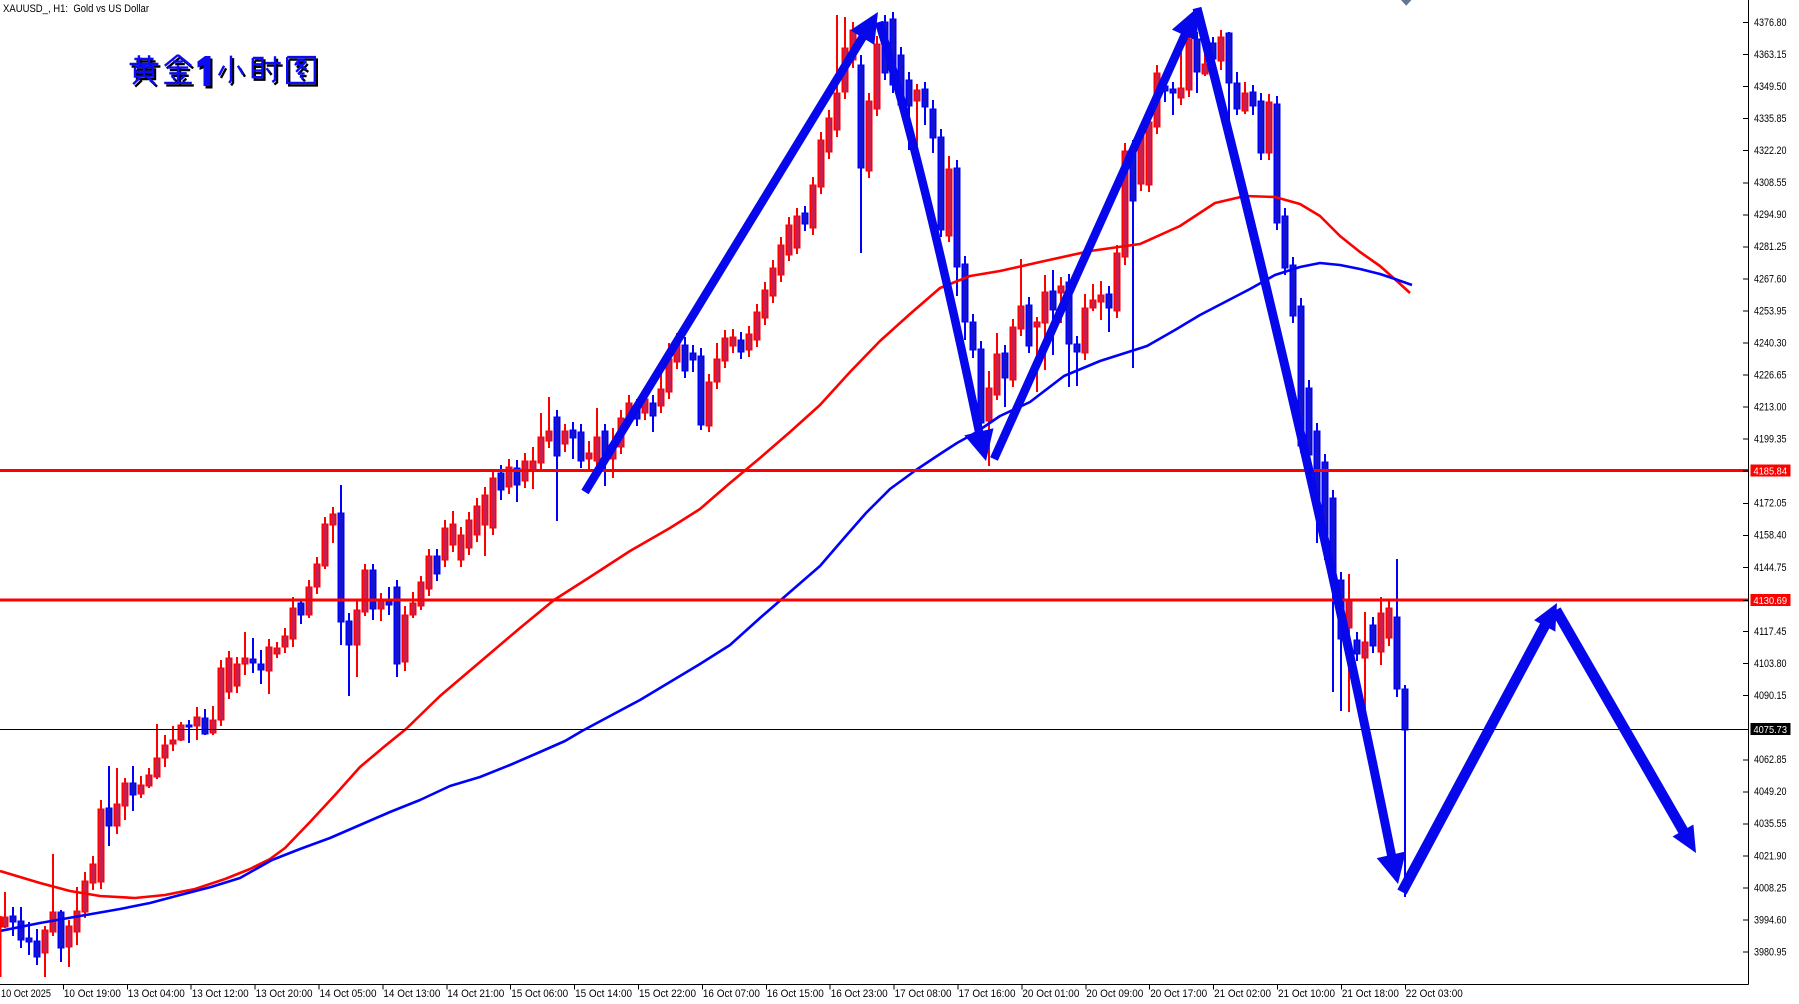 Image resolution: width=1799 pixels, height=1004 pixels. Describe the element at coordinates (26, 994) in the screenshot. I see `svg-text: 10 Oct 2025` at that location.